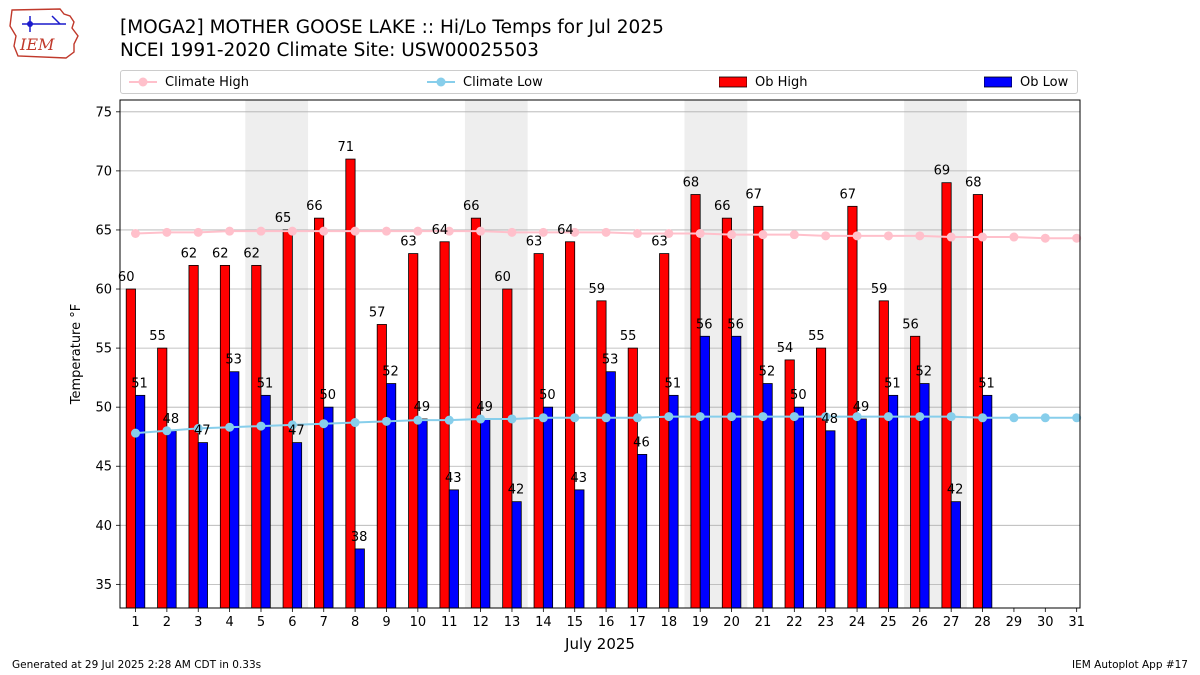 The height and width of the screenshot is (675, 1200). Describe the element at coordinates (857, 622) in the screenshot. I see `xtick-label-24: 24` at that location.